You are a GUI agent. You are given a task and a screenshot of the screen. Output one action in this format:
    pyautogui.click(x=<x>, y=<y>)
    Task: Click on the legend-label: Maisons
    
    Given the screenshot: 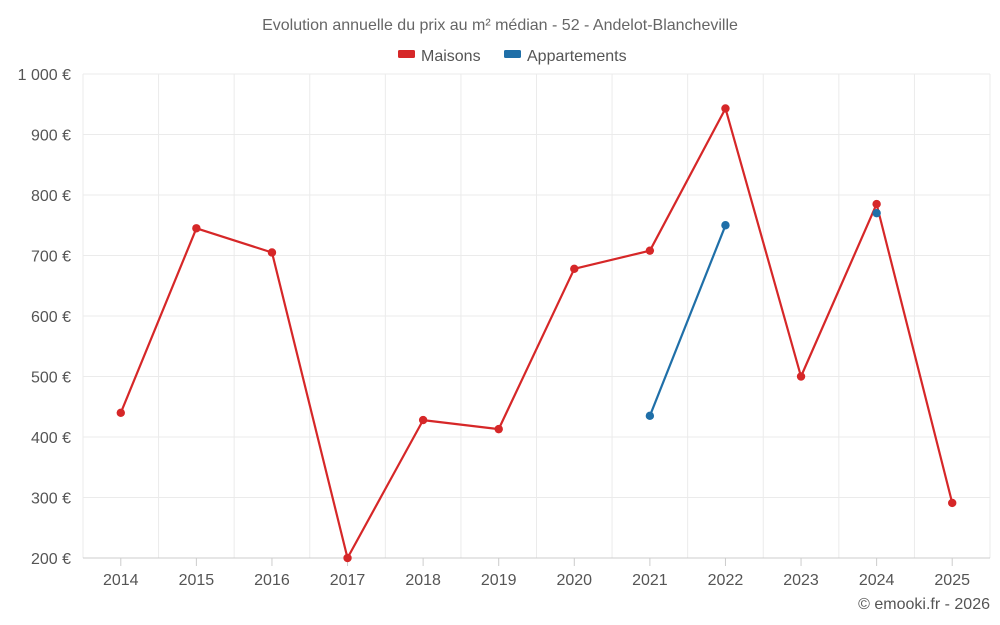 What is the action you would take?
    pyautogui.click(x=451, y=56)
    